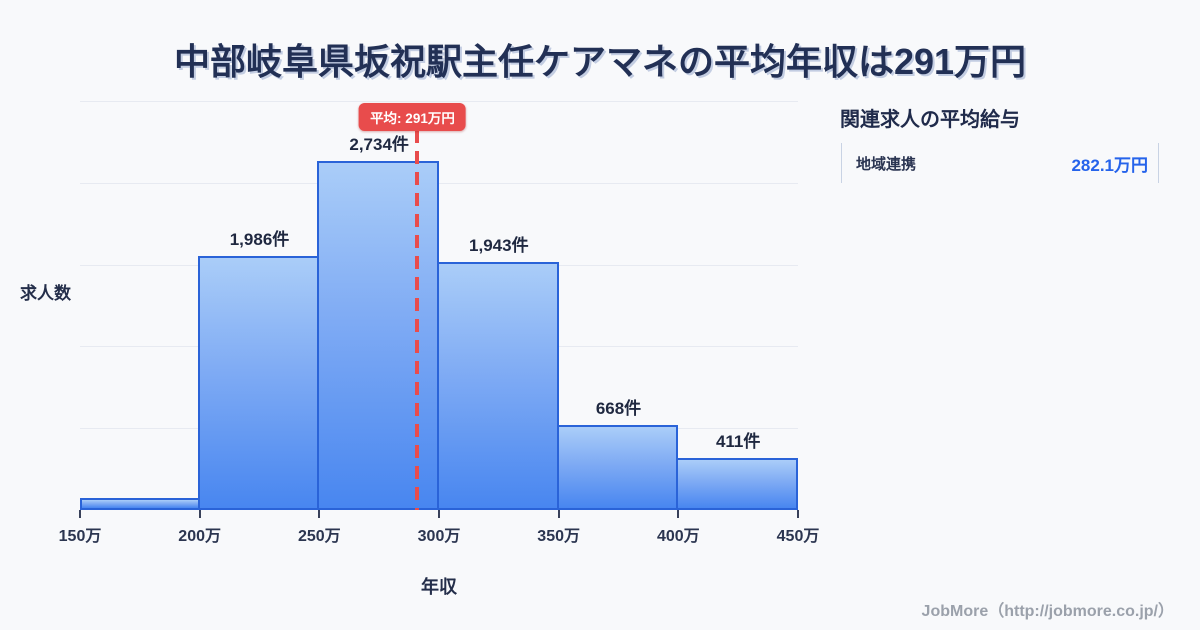 The width and height of the screenshot is (1200, 630). I want to click on related-job-label: 地域連携, so click(886, 164).